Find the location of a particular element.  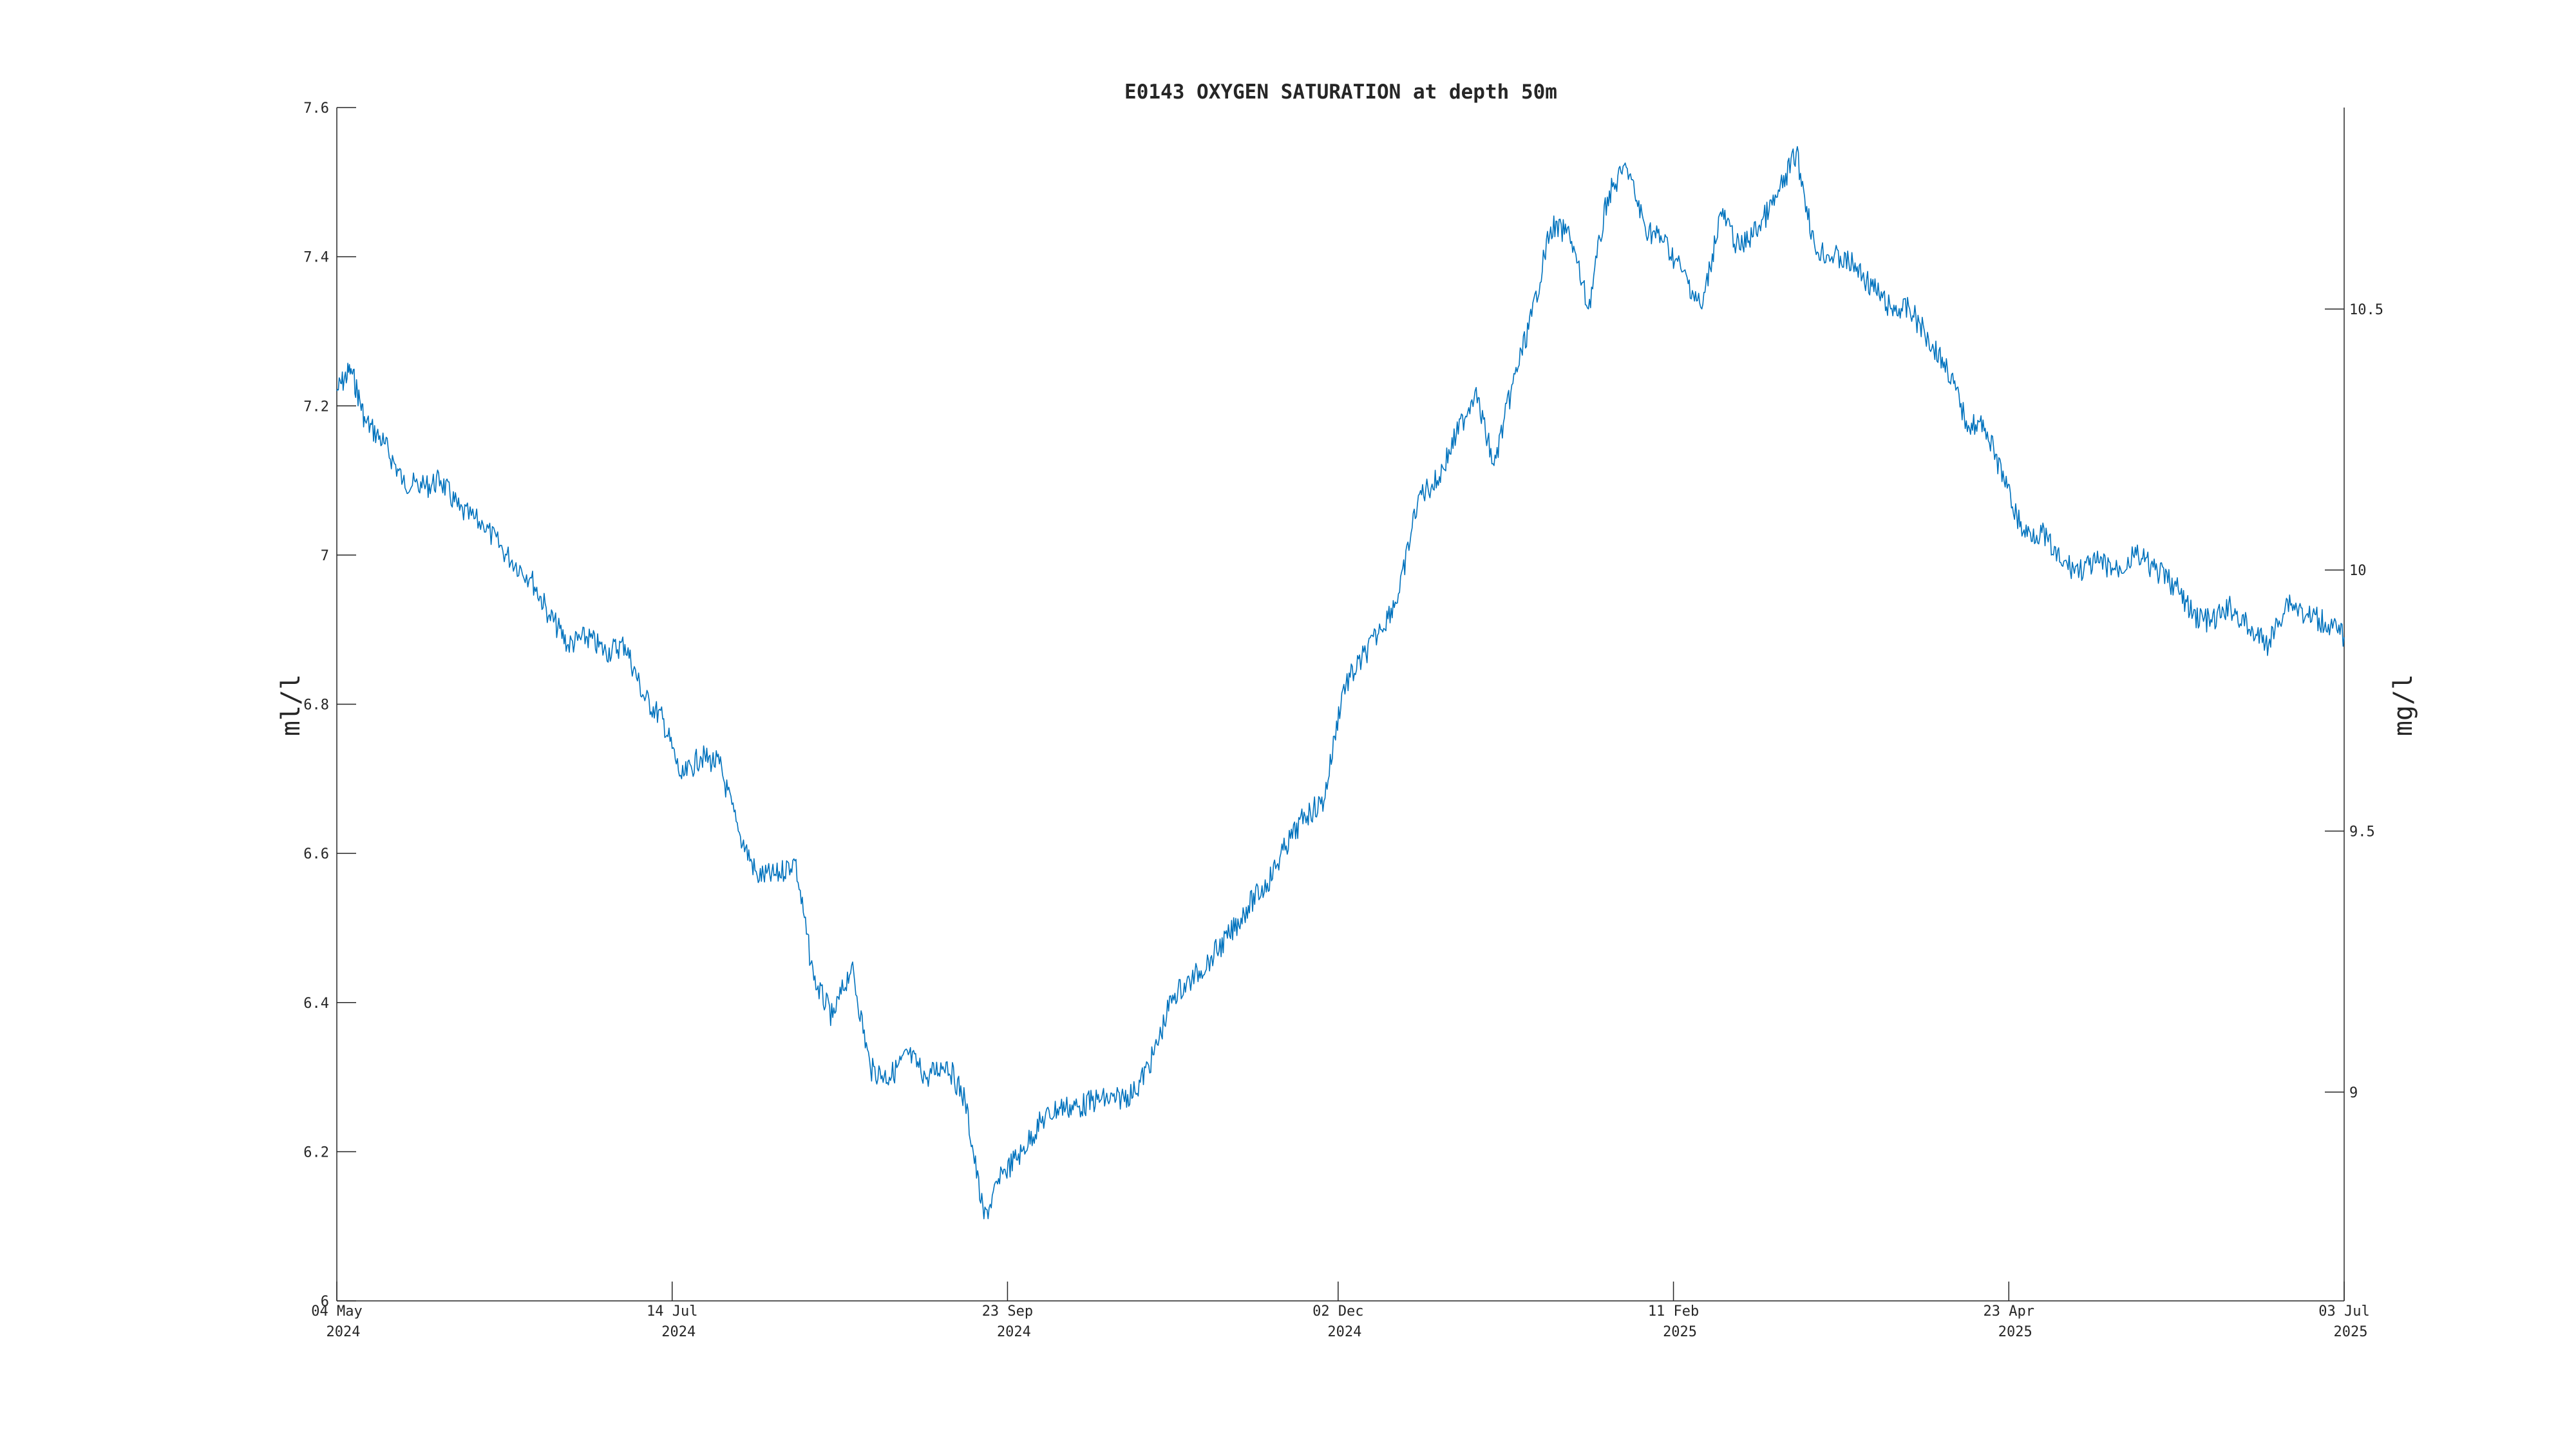

right-y-tick-label: 9 is located at coordinates (2353, 1093).